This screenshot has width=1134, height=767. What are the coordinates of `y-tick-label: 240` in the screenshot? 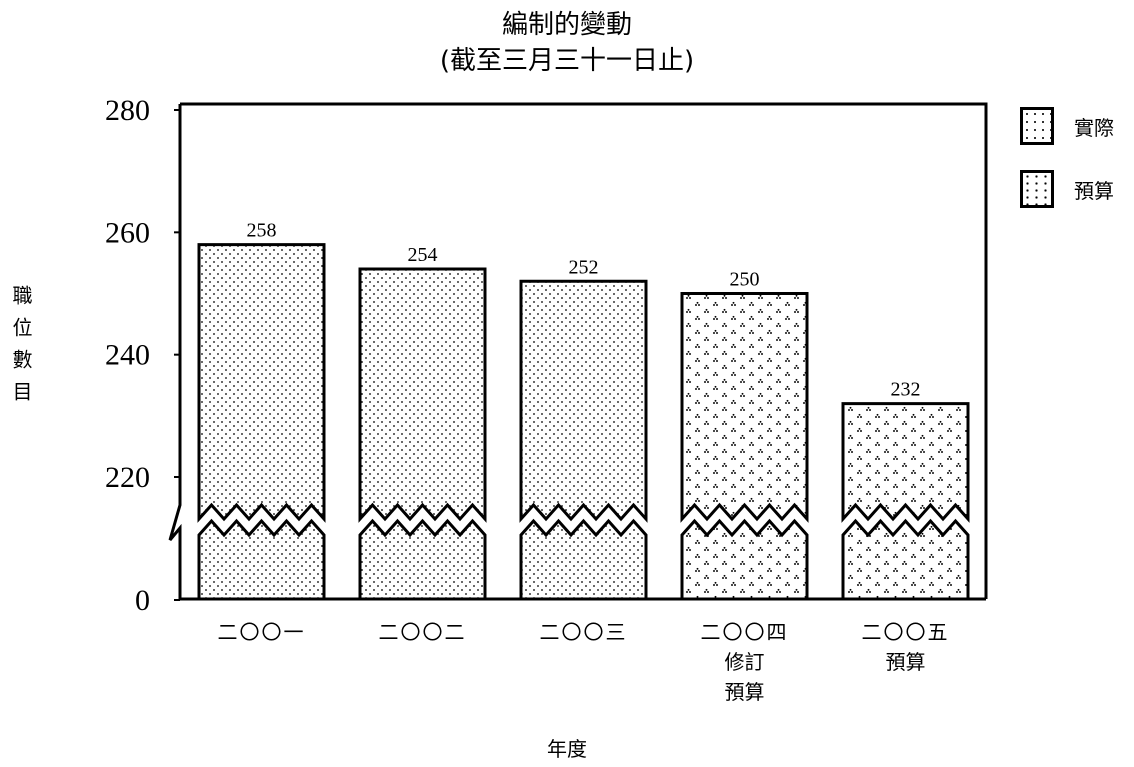 It's located at (127, 355).